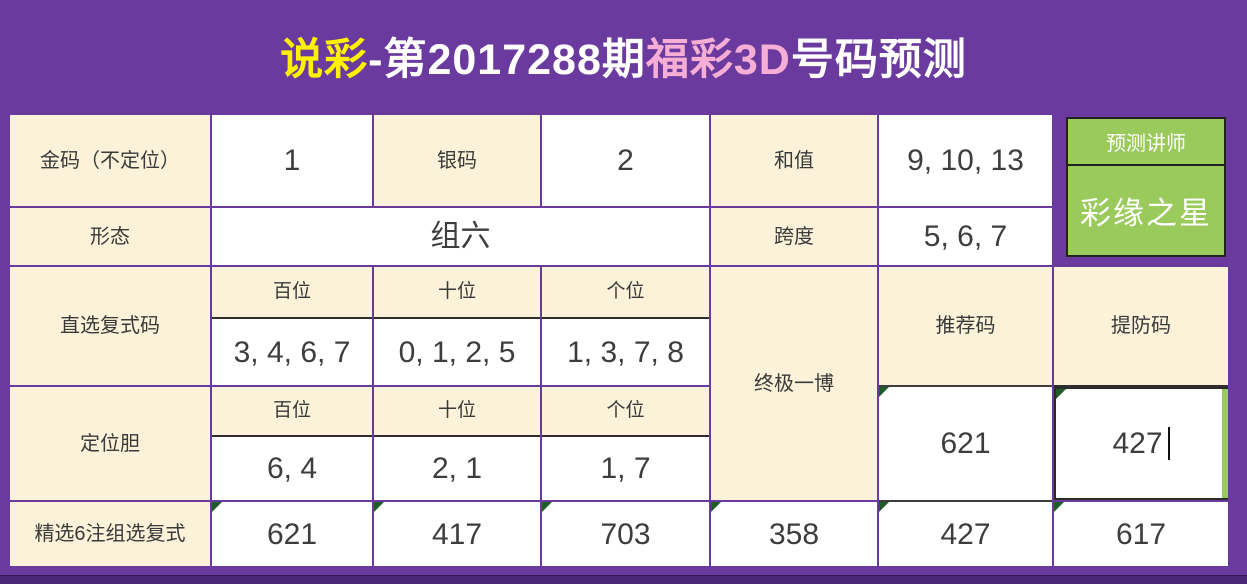 The height and width of the screenshot is (584, 1247). I want to click on tuijian-value-text: 621, so click(965, 443).